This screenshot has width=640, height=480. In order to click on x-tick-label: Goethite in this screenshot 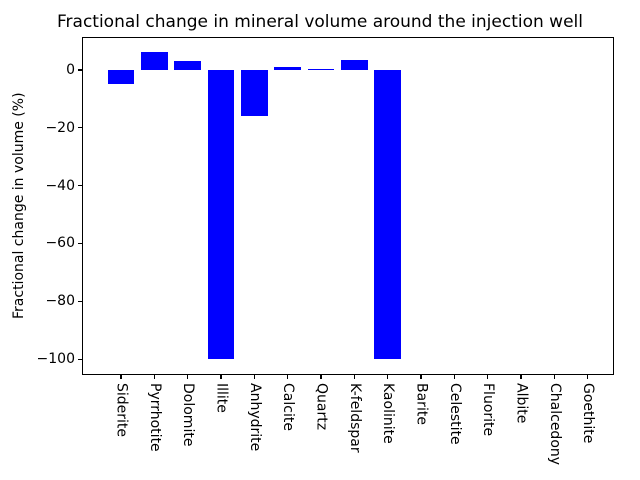, I will do `click(588, 412)`.